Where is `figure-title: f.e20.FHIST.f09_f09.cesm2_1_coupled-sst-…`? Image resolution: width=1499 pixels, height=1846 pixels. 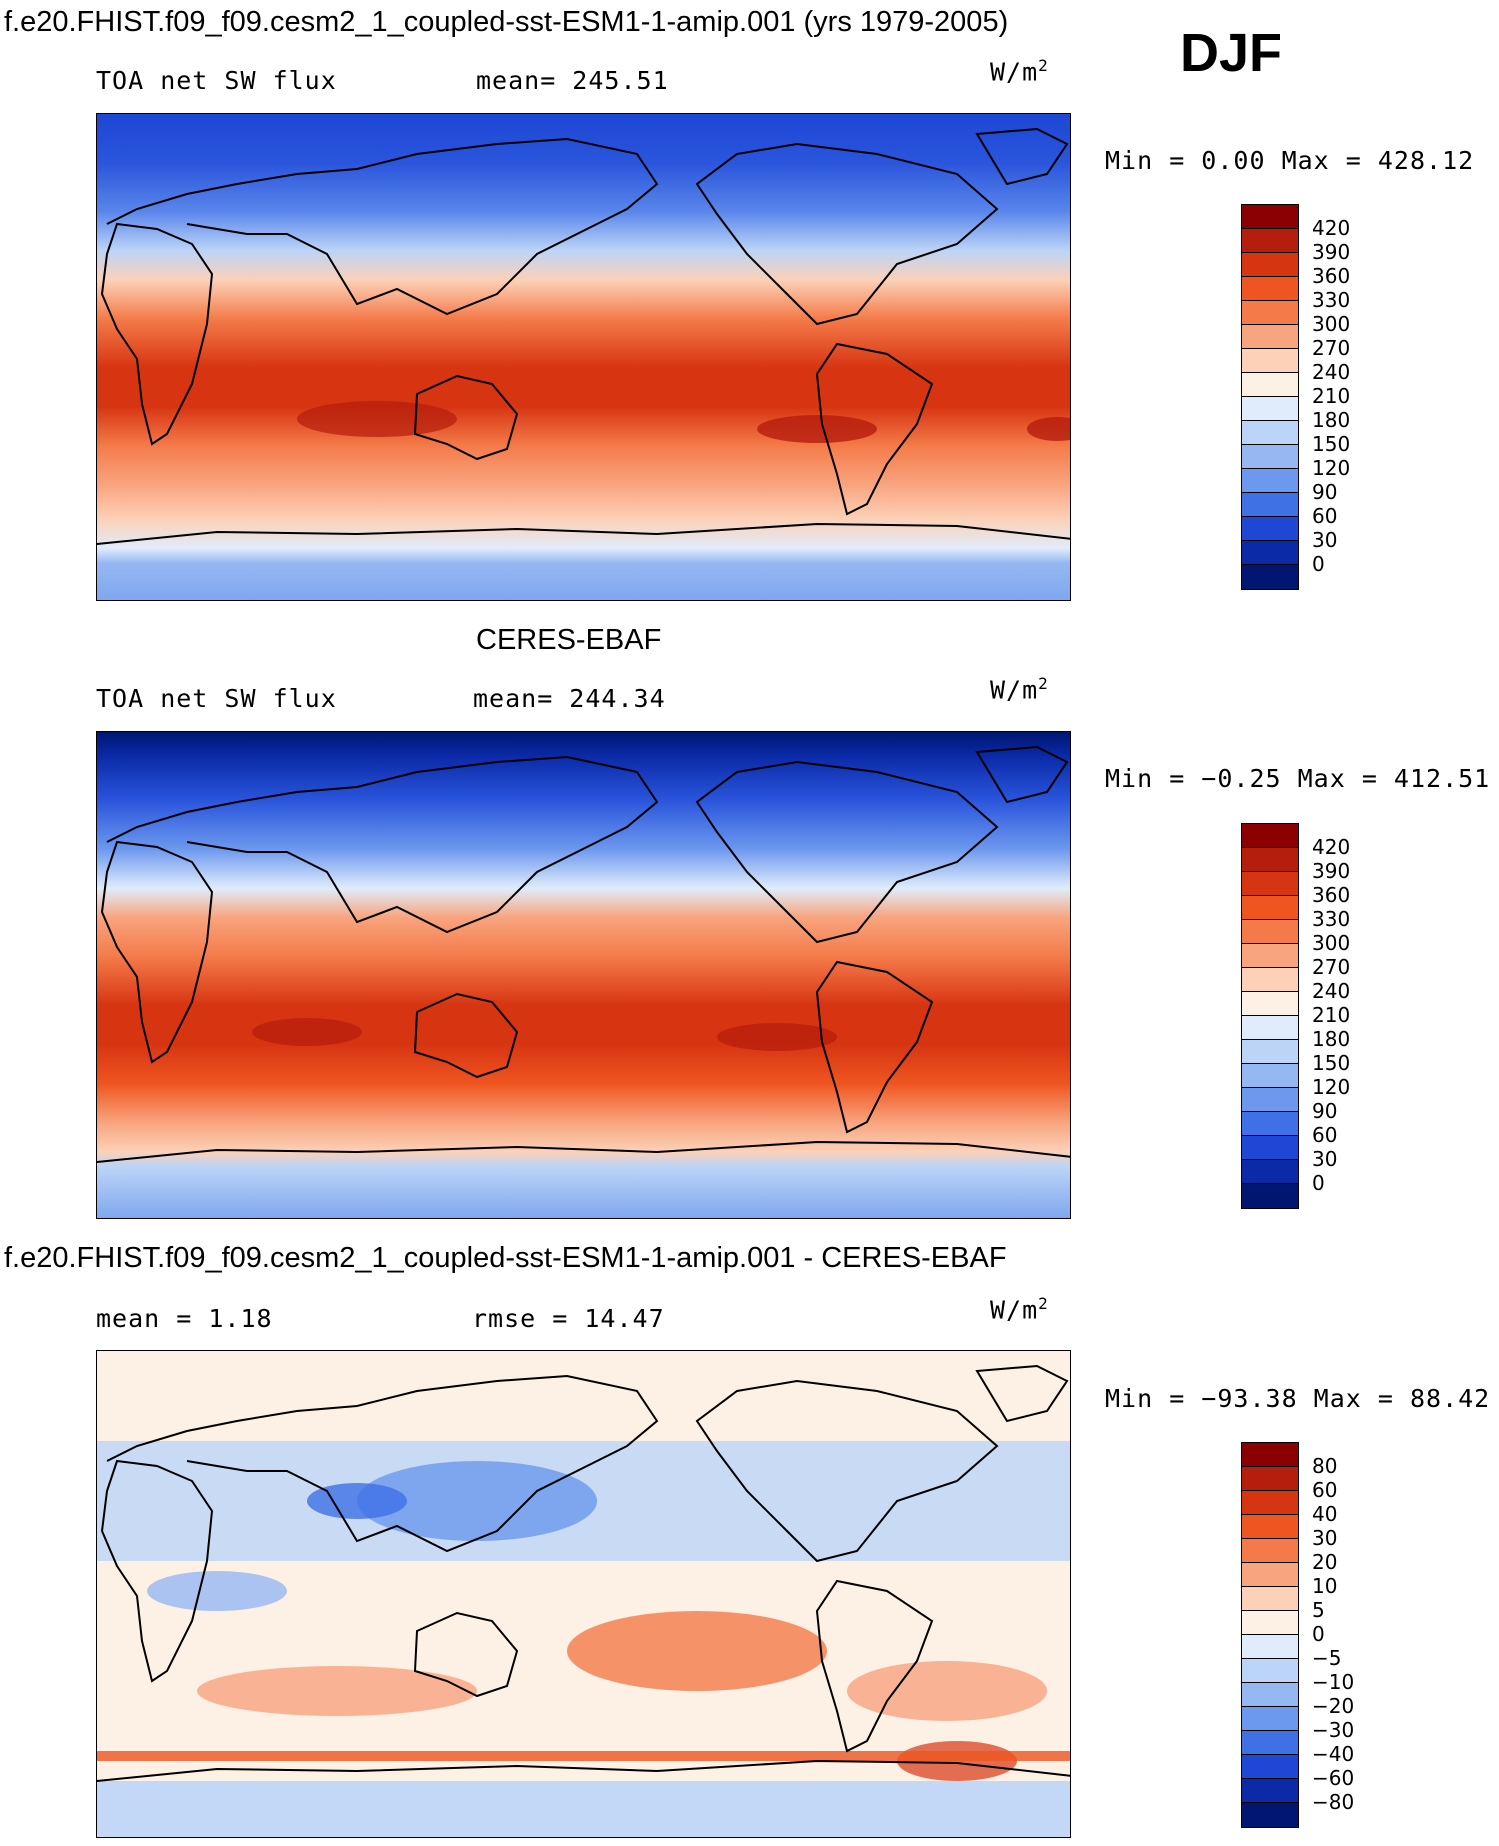
figure-title: f.e20.FHIST.f09_f09.cesm2_1_coupled-sst-… is located at coordinates (506, 22).